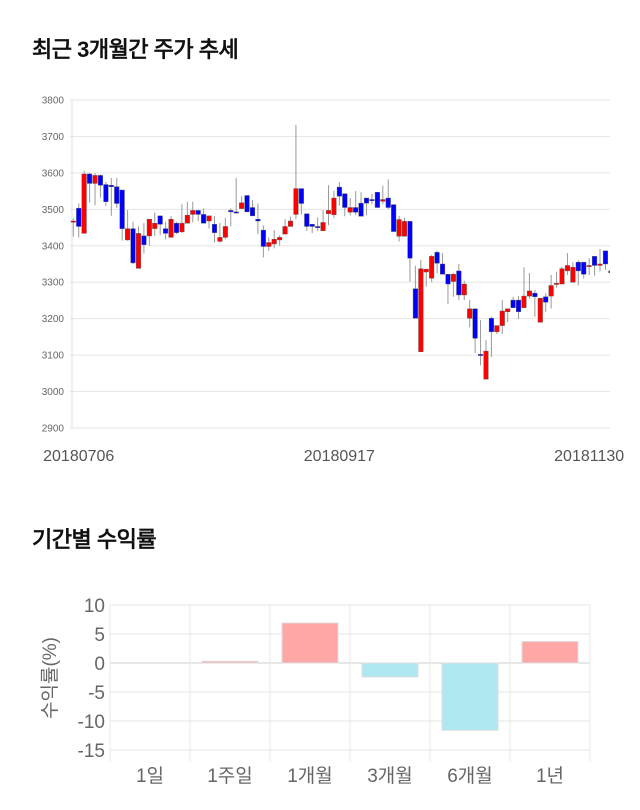 The height and width of the screenshot is (810, 640). Describe the element at coordinates (339, 456) in the screenshot. I see `x-tick-label: 20180917` at that location.